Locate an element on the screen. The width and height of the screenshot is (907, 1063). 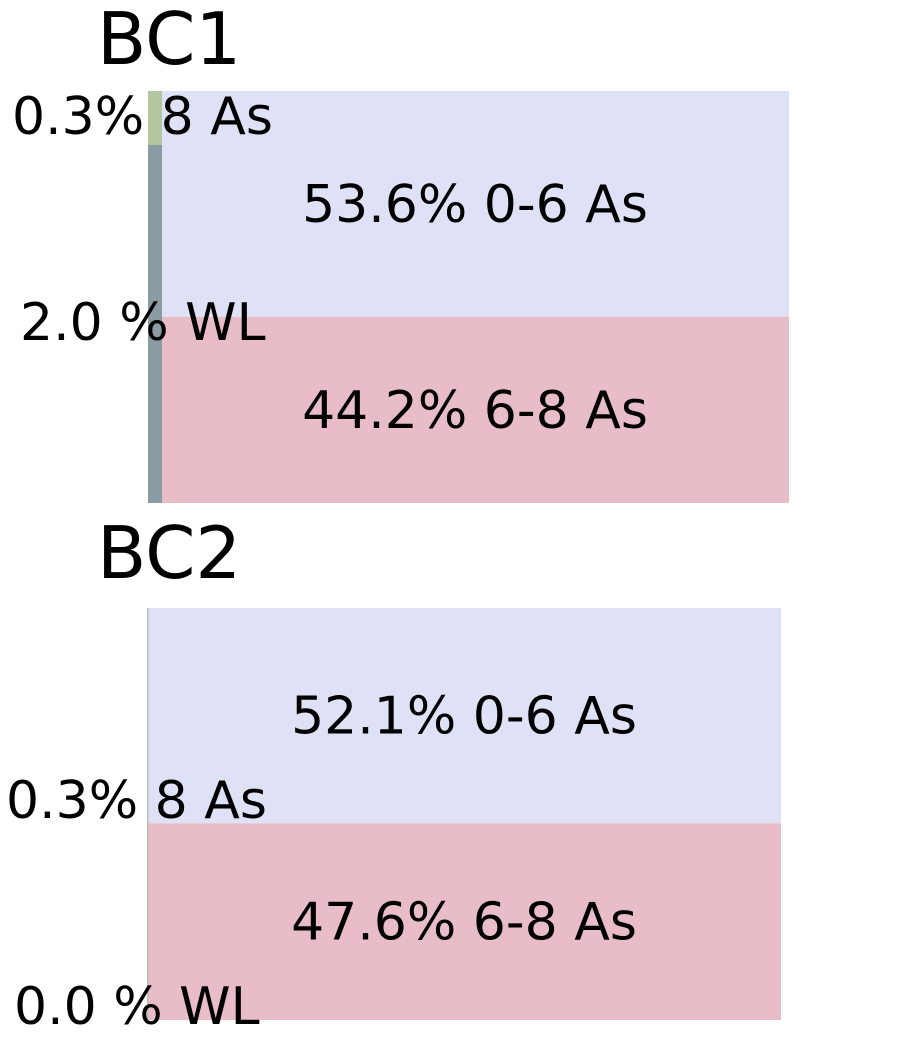
segment-label: 52.1% 0-6 As is located at coordinates (464, 717).